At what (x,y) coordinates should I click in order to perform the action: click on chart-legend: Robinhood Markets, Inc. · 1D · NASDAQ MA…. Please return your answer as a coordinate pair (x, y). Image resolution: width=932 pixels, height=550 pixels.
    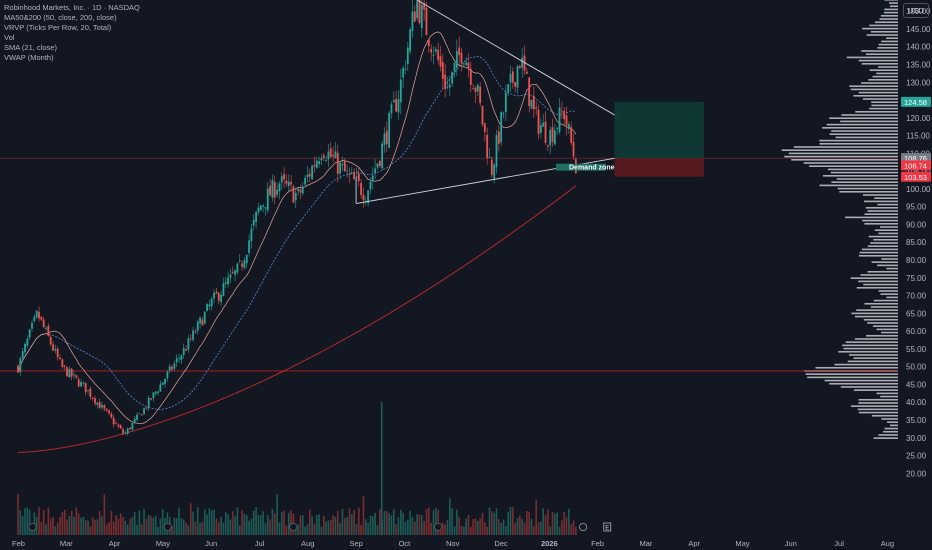
    Looking at the image, I should click on (72, 33).